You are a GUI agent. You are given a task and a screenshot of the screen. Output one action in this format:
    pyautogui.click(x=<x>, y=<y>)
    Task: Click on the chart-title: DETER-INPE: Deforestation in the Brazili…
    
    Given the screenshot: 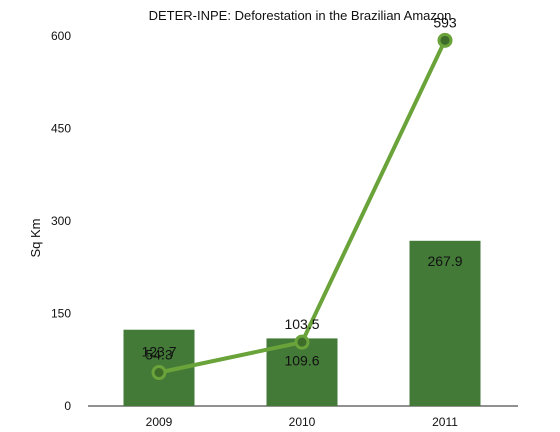 What is the action you would take?
    pyautogui.click(x=300, y=15)
    